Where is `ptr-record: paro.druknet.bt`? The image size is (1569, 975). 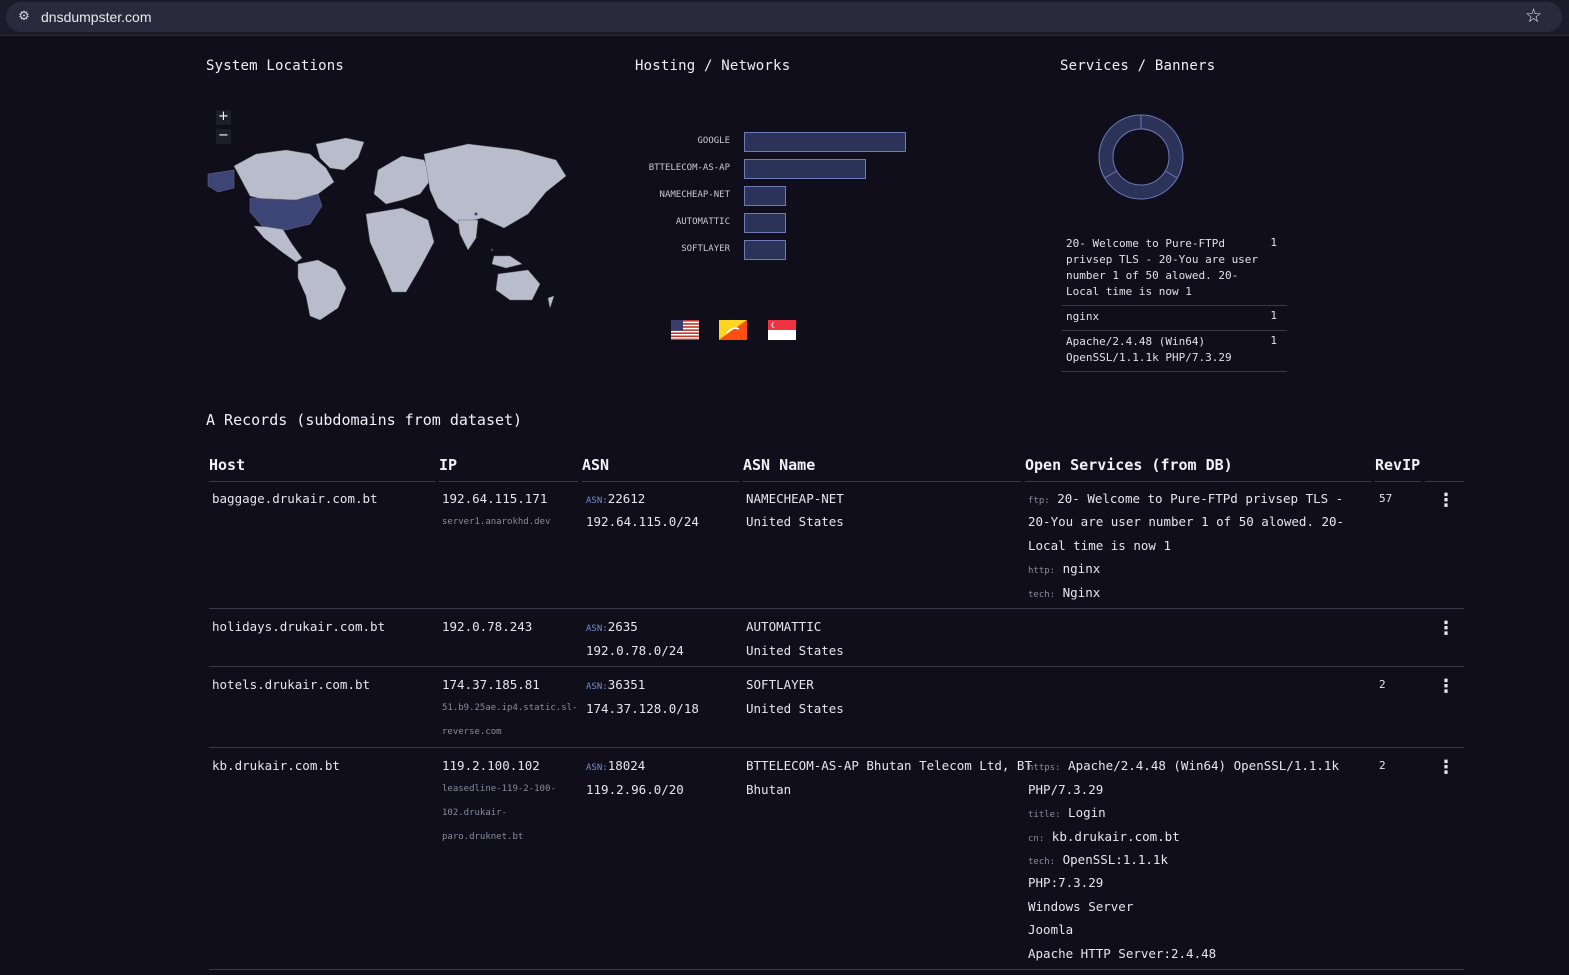
ptr-record: paro.druknet.bt is located at coordinates (483, 837).